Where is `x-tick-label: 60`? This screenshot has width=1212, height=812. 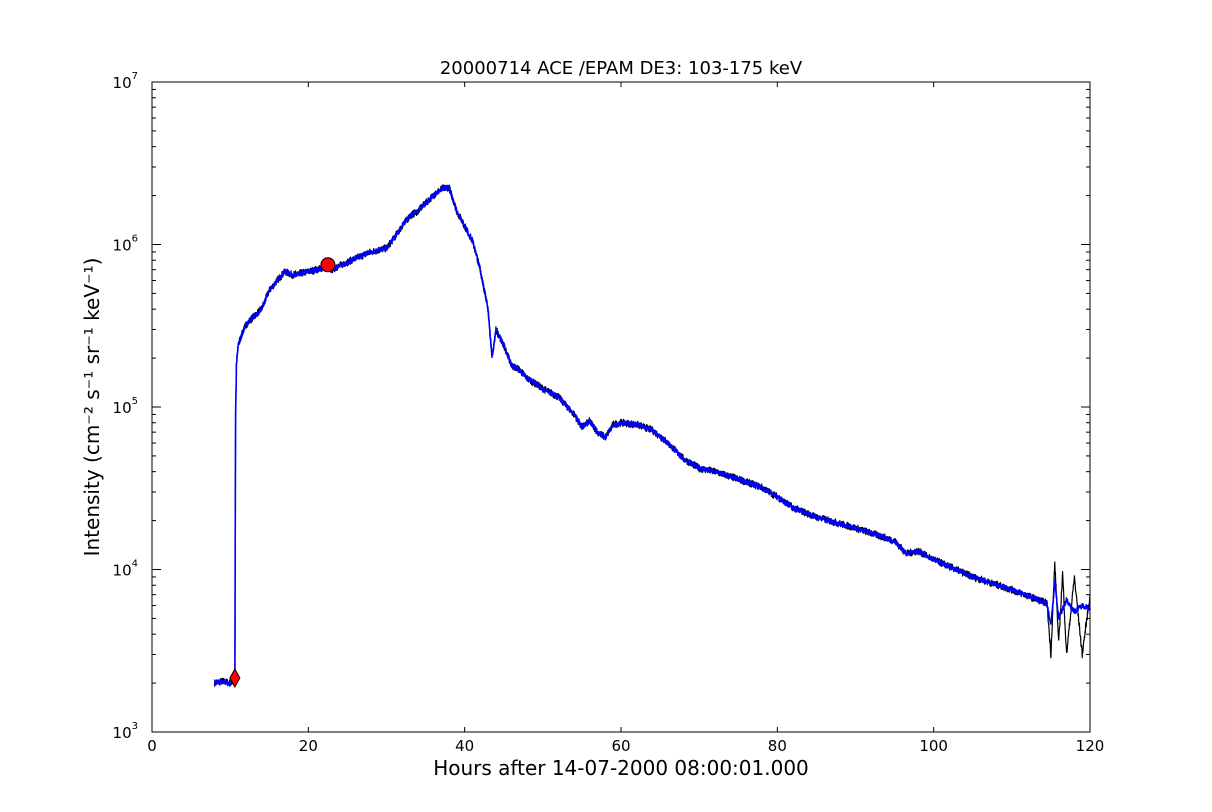
x-tick-label: 60 is located at coordinates (620, 746).